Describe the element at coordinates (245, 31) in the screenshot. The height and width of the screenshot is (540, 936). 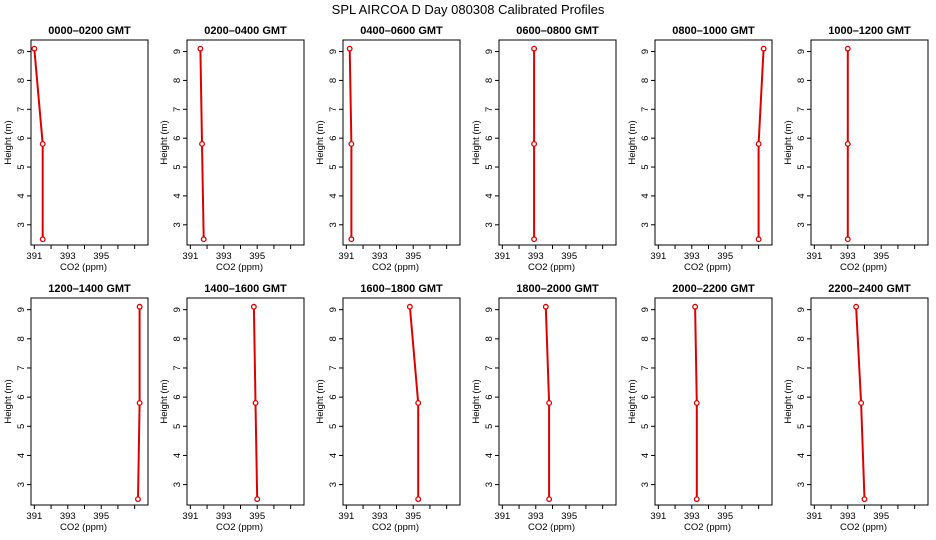
I see `panel-title: 0200–0400 GMT` at that location.